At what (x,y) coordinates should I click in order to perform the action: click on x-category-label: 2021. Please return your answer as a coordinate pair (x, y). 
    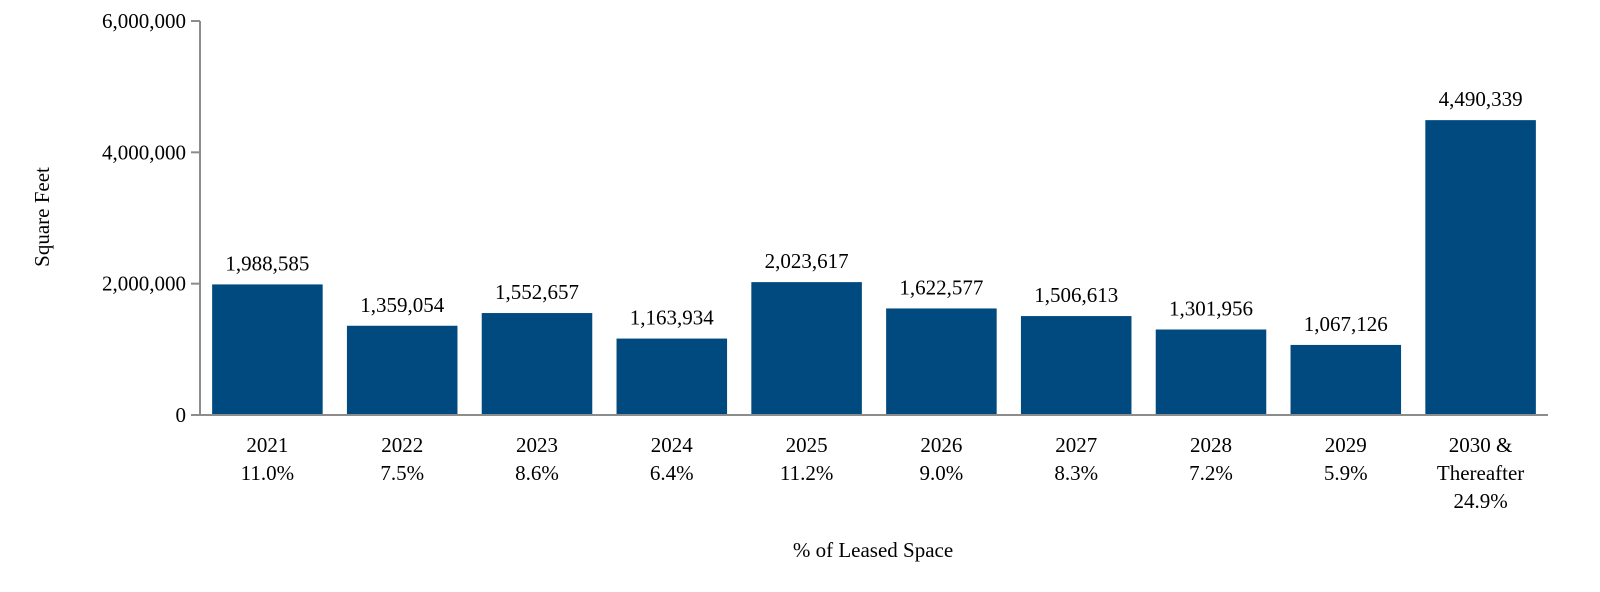
    Looking at the image, I should click on (267, 445).